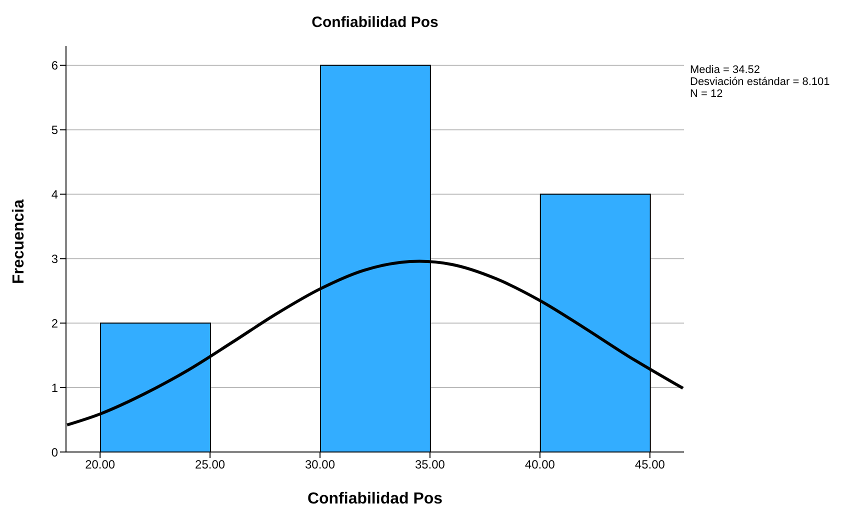 The image size is (852, 530). I want to click on text: Desviación estándar = 8.101, so click(760, 82).